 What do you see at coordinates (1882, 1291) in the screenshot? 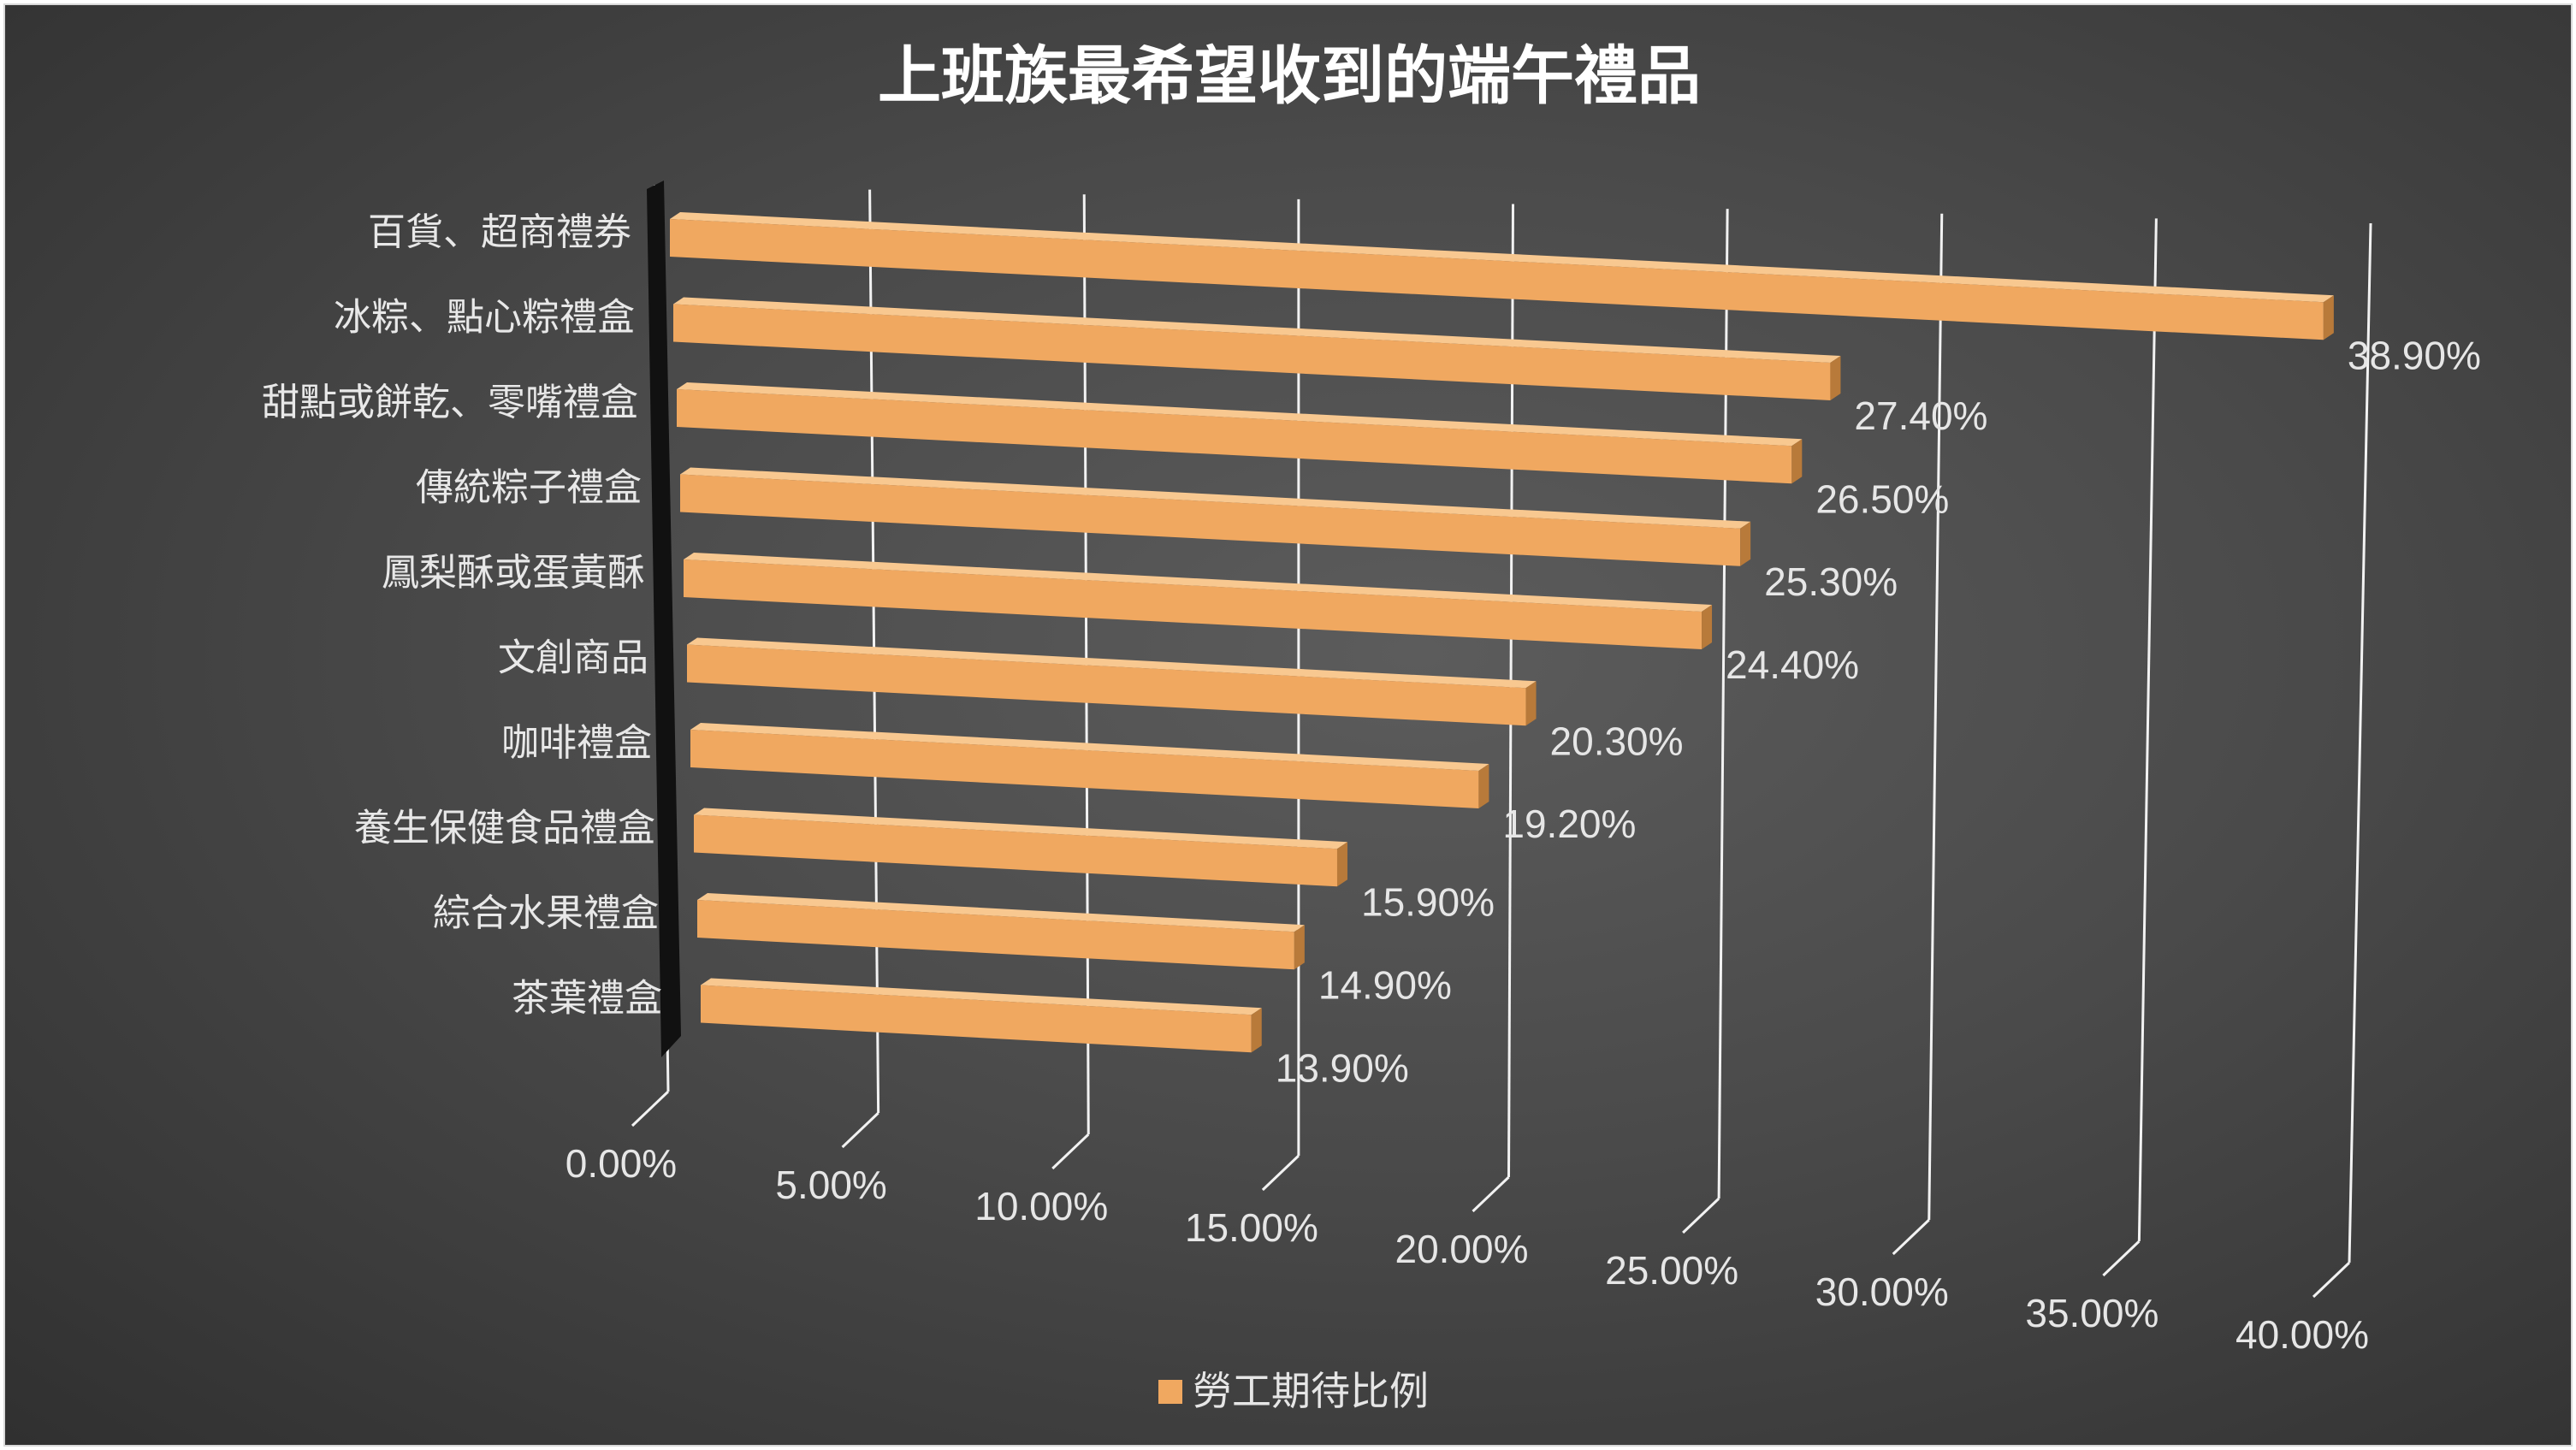
I see `tick-label: 30.00%` at bounding box center [1882, 1291].